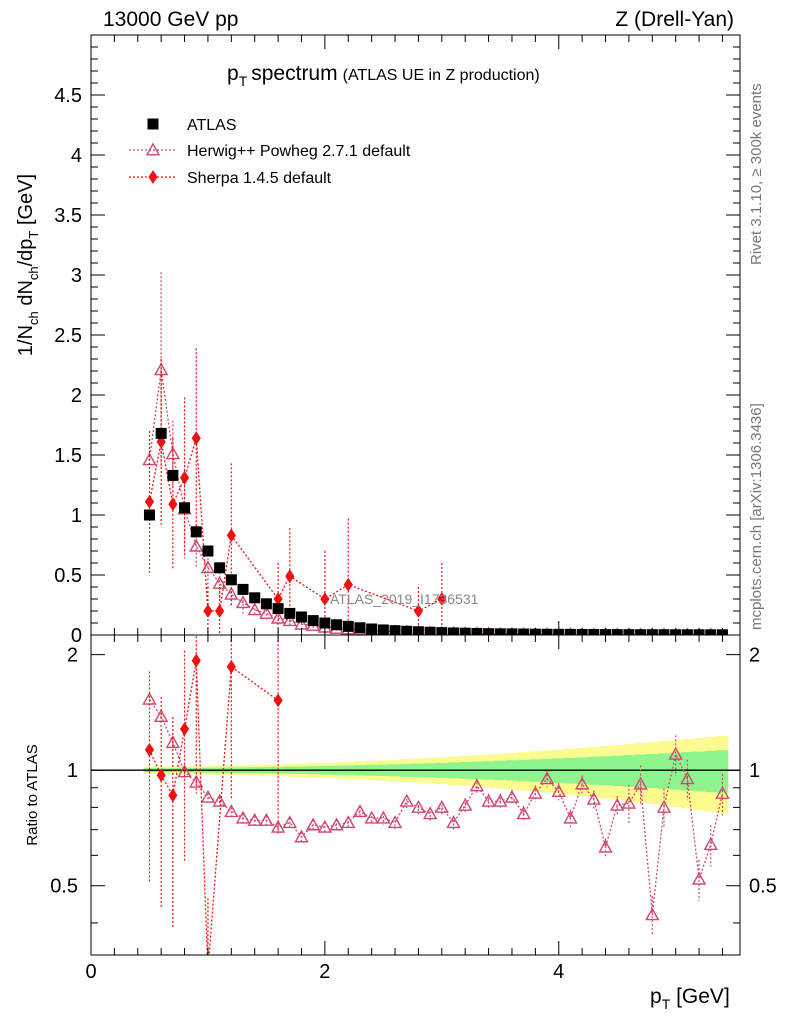 This screenshot has height=1024, width=786. What do you see at coordinates (295, 525) in the screenshot?
I see `sherpa-line` at bounding box center [295, 525].